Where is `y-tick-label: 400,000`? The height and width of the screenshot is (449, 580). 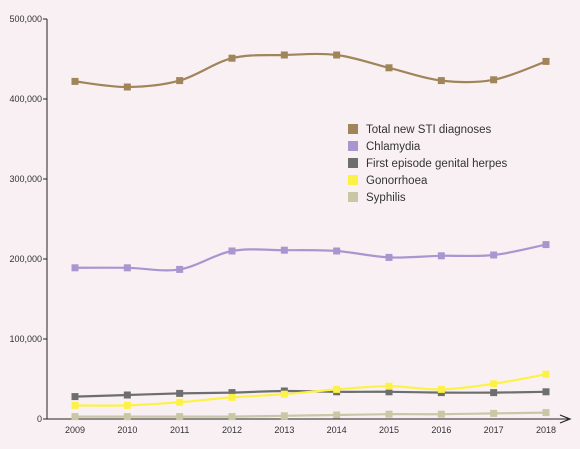
y-tick-label: 400,000 is located at coordinates (25, 99).